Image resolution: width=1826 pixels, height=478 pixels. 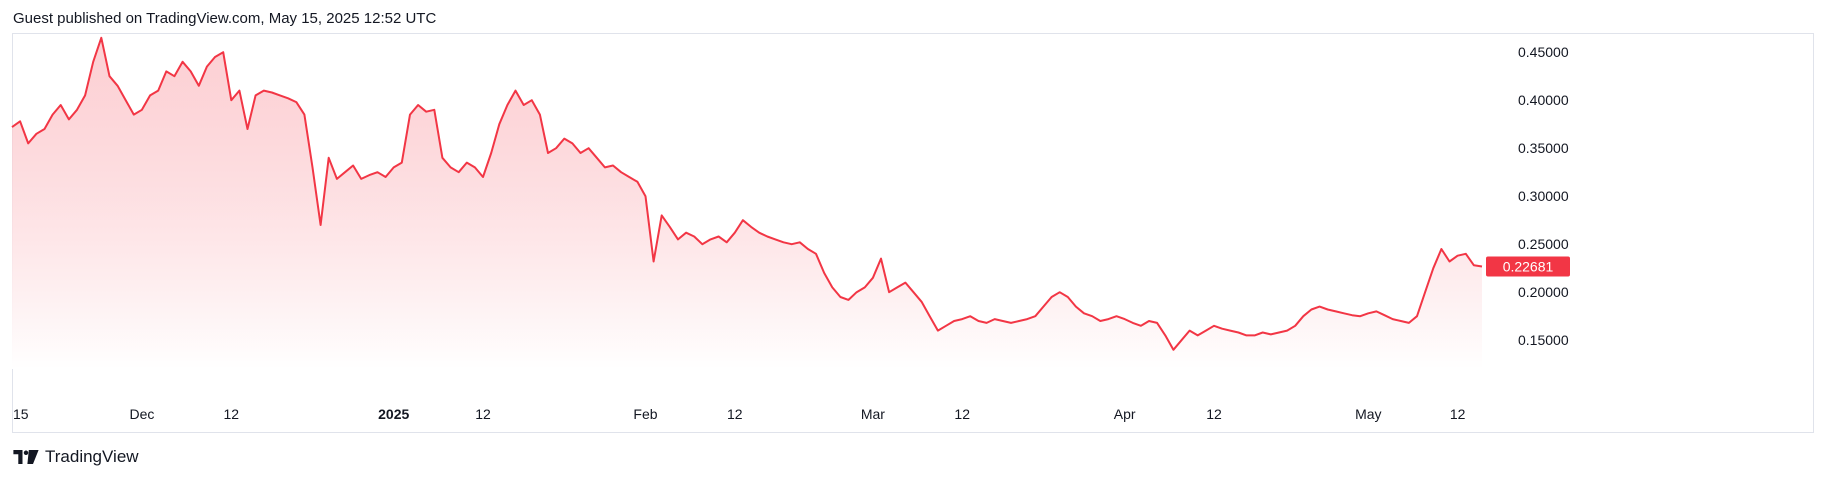 What do you see at coordinates (1543, 52) in the screenshot?
I see `y-tick-label: 0.45000` at bounding box center [1543, 52].